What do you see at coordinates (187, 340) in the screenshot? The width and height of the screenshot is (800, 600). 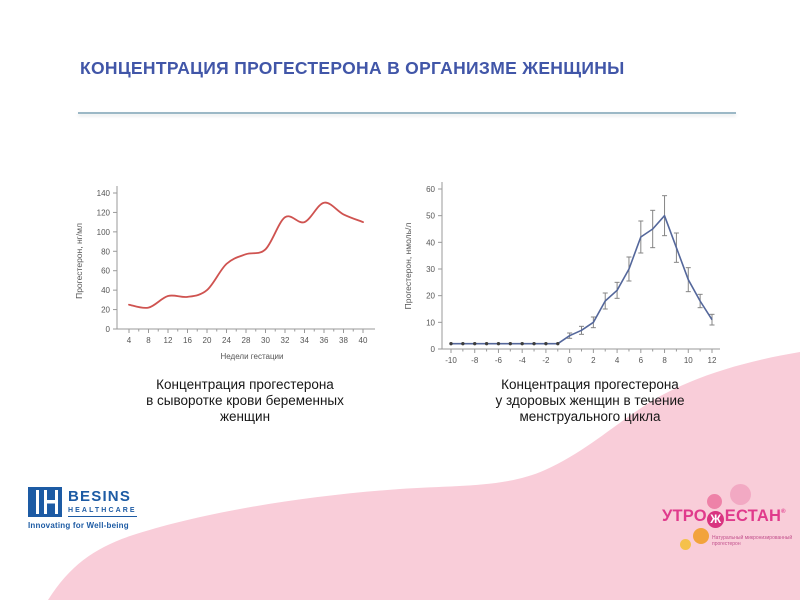 I see `svg-text: 16` at bounding box center [187, 340].